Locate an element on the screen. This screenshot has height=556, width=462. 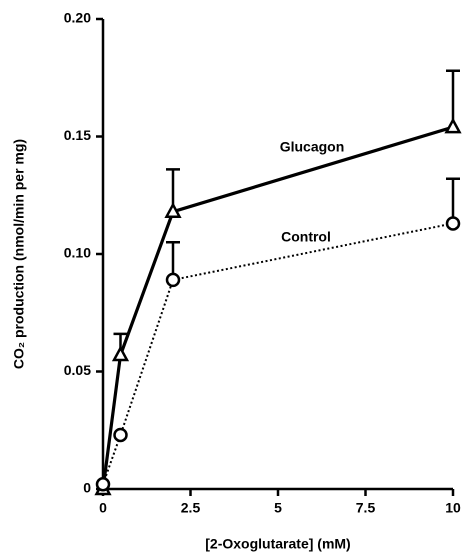
series-label: Glucagon is located at coordinates (312, 147).